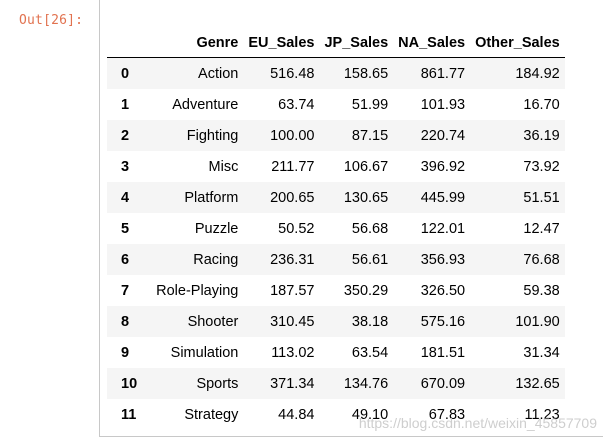 Image resolution: width=603 pixels, height=441 pixels. What do you see at coordinates (443, 166) in the screenshot?
I see `cell-na-sales: 396.92` at bounding box center [443, 166].